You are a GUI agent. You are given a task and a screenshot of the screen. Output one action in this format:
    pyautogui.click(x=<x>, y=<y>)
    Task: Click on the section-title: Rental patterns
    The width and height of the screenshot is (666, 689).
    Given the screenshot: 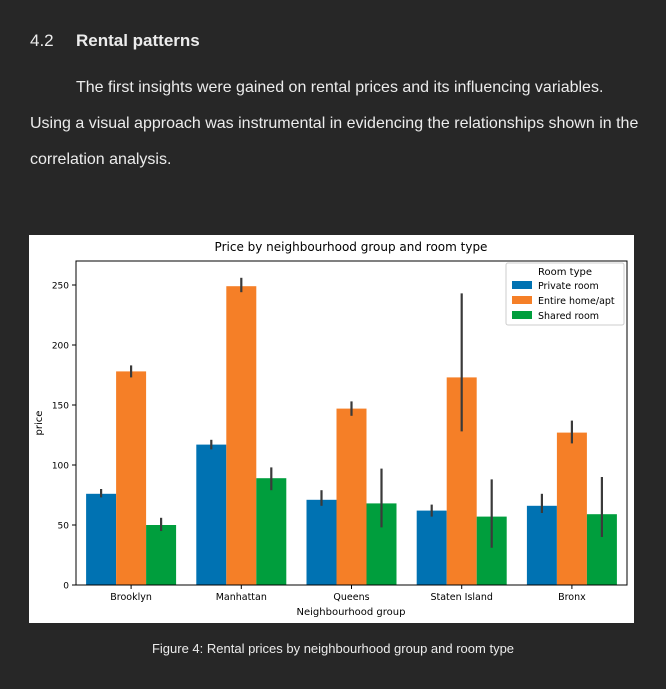 What is the action you would take?
    pyautogui.click(x=138, y=40)
    